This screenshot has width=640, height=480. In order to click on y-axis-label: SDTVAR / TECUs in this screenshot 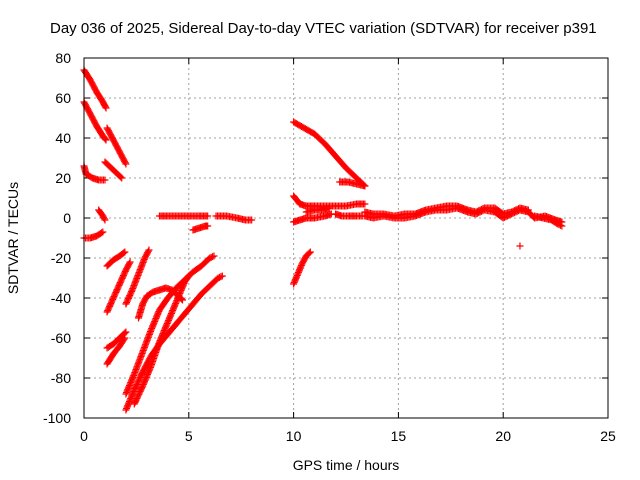, I will do `click(13, 238)`.